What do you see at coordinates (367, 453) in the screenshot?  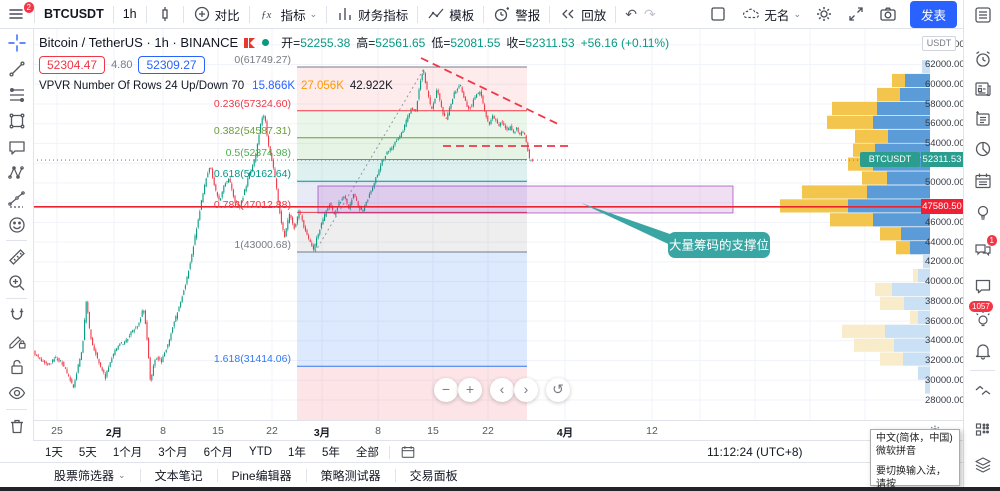 I see `range-button: 全部` at bounding box center [367, 453].